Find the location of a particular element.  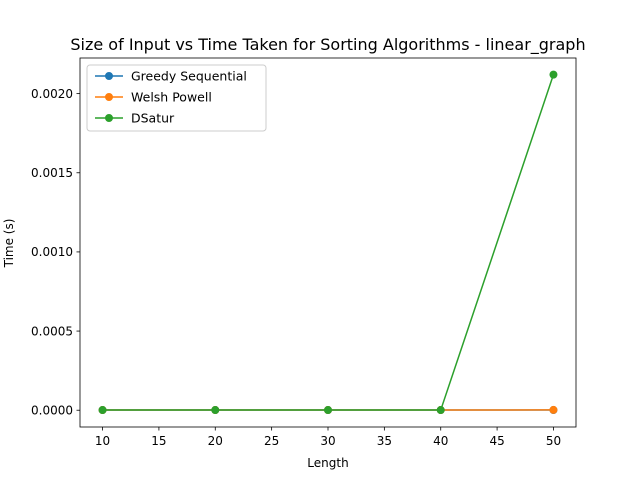

y-tick-label: 0.0020 is located at coordinates (52, 94).